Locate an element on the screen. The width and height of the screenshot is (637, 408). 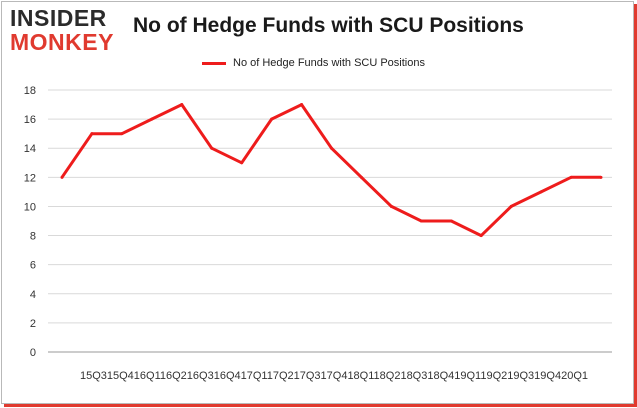
legend-swatch is located at coordinates (214, 63).